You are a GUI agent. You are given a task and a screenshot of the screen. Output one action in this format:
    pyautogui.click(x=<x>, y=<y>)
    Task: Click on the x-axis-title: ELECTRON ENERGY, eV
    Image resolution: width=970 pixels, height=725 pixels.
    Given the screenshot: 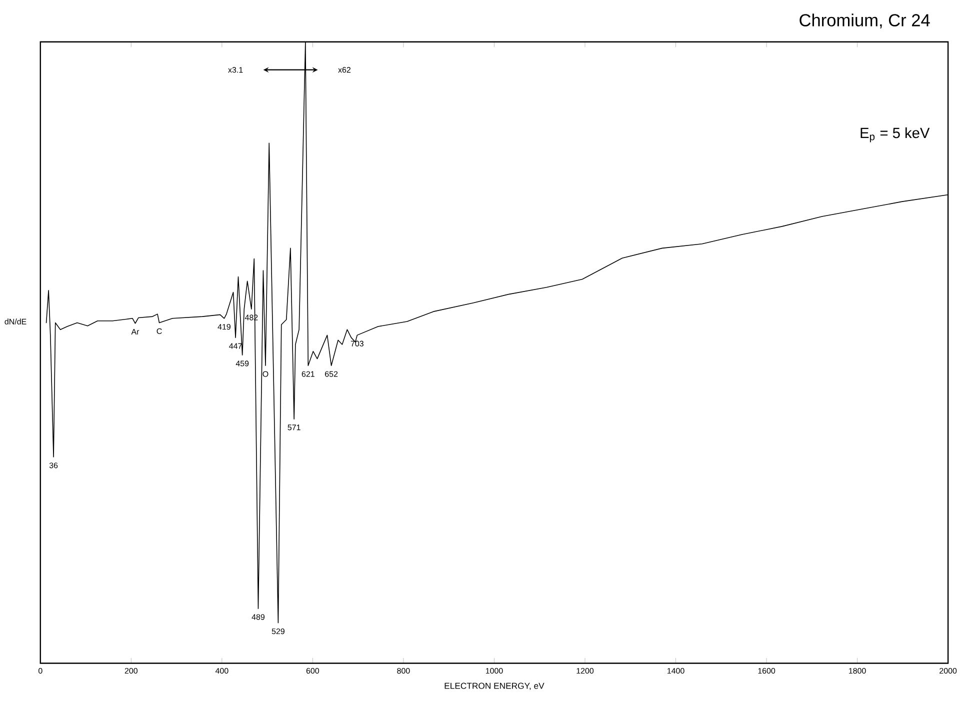 What is the action you would take?
    pyautogui.click(x=494, y=686)
    